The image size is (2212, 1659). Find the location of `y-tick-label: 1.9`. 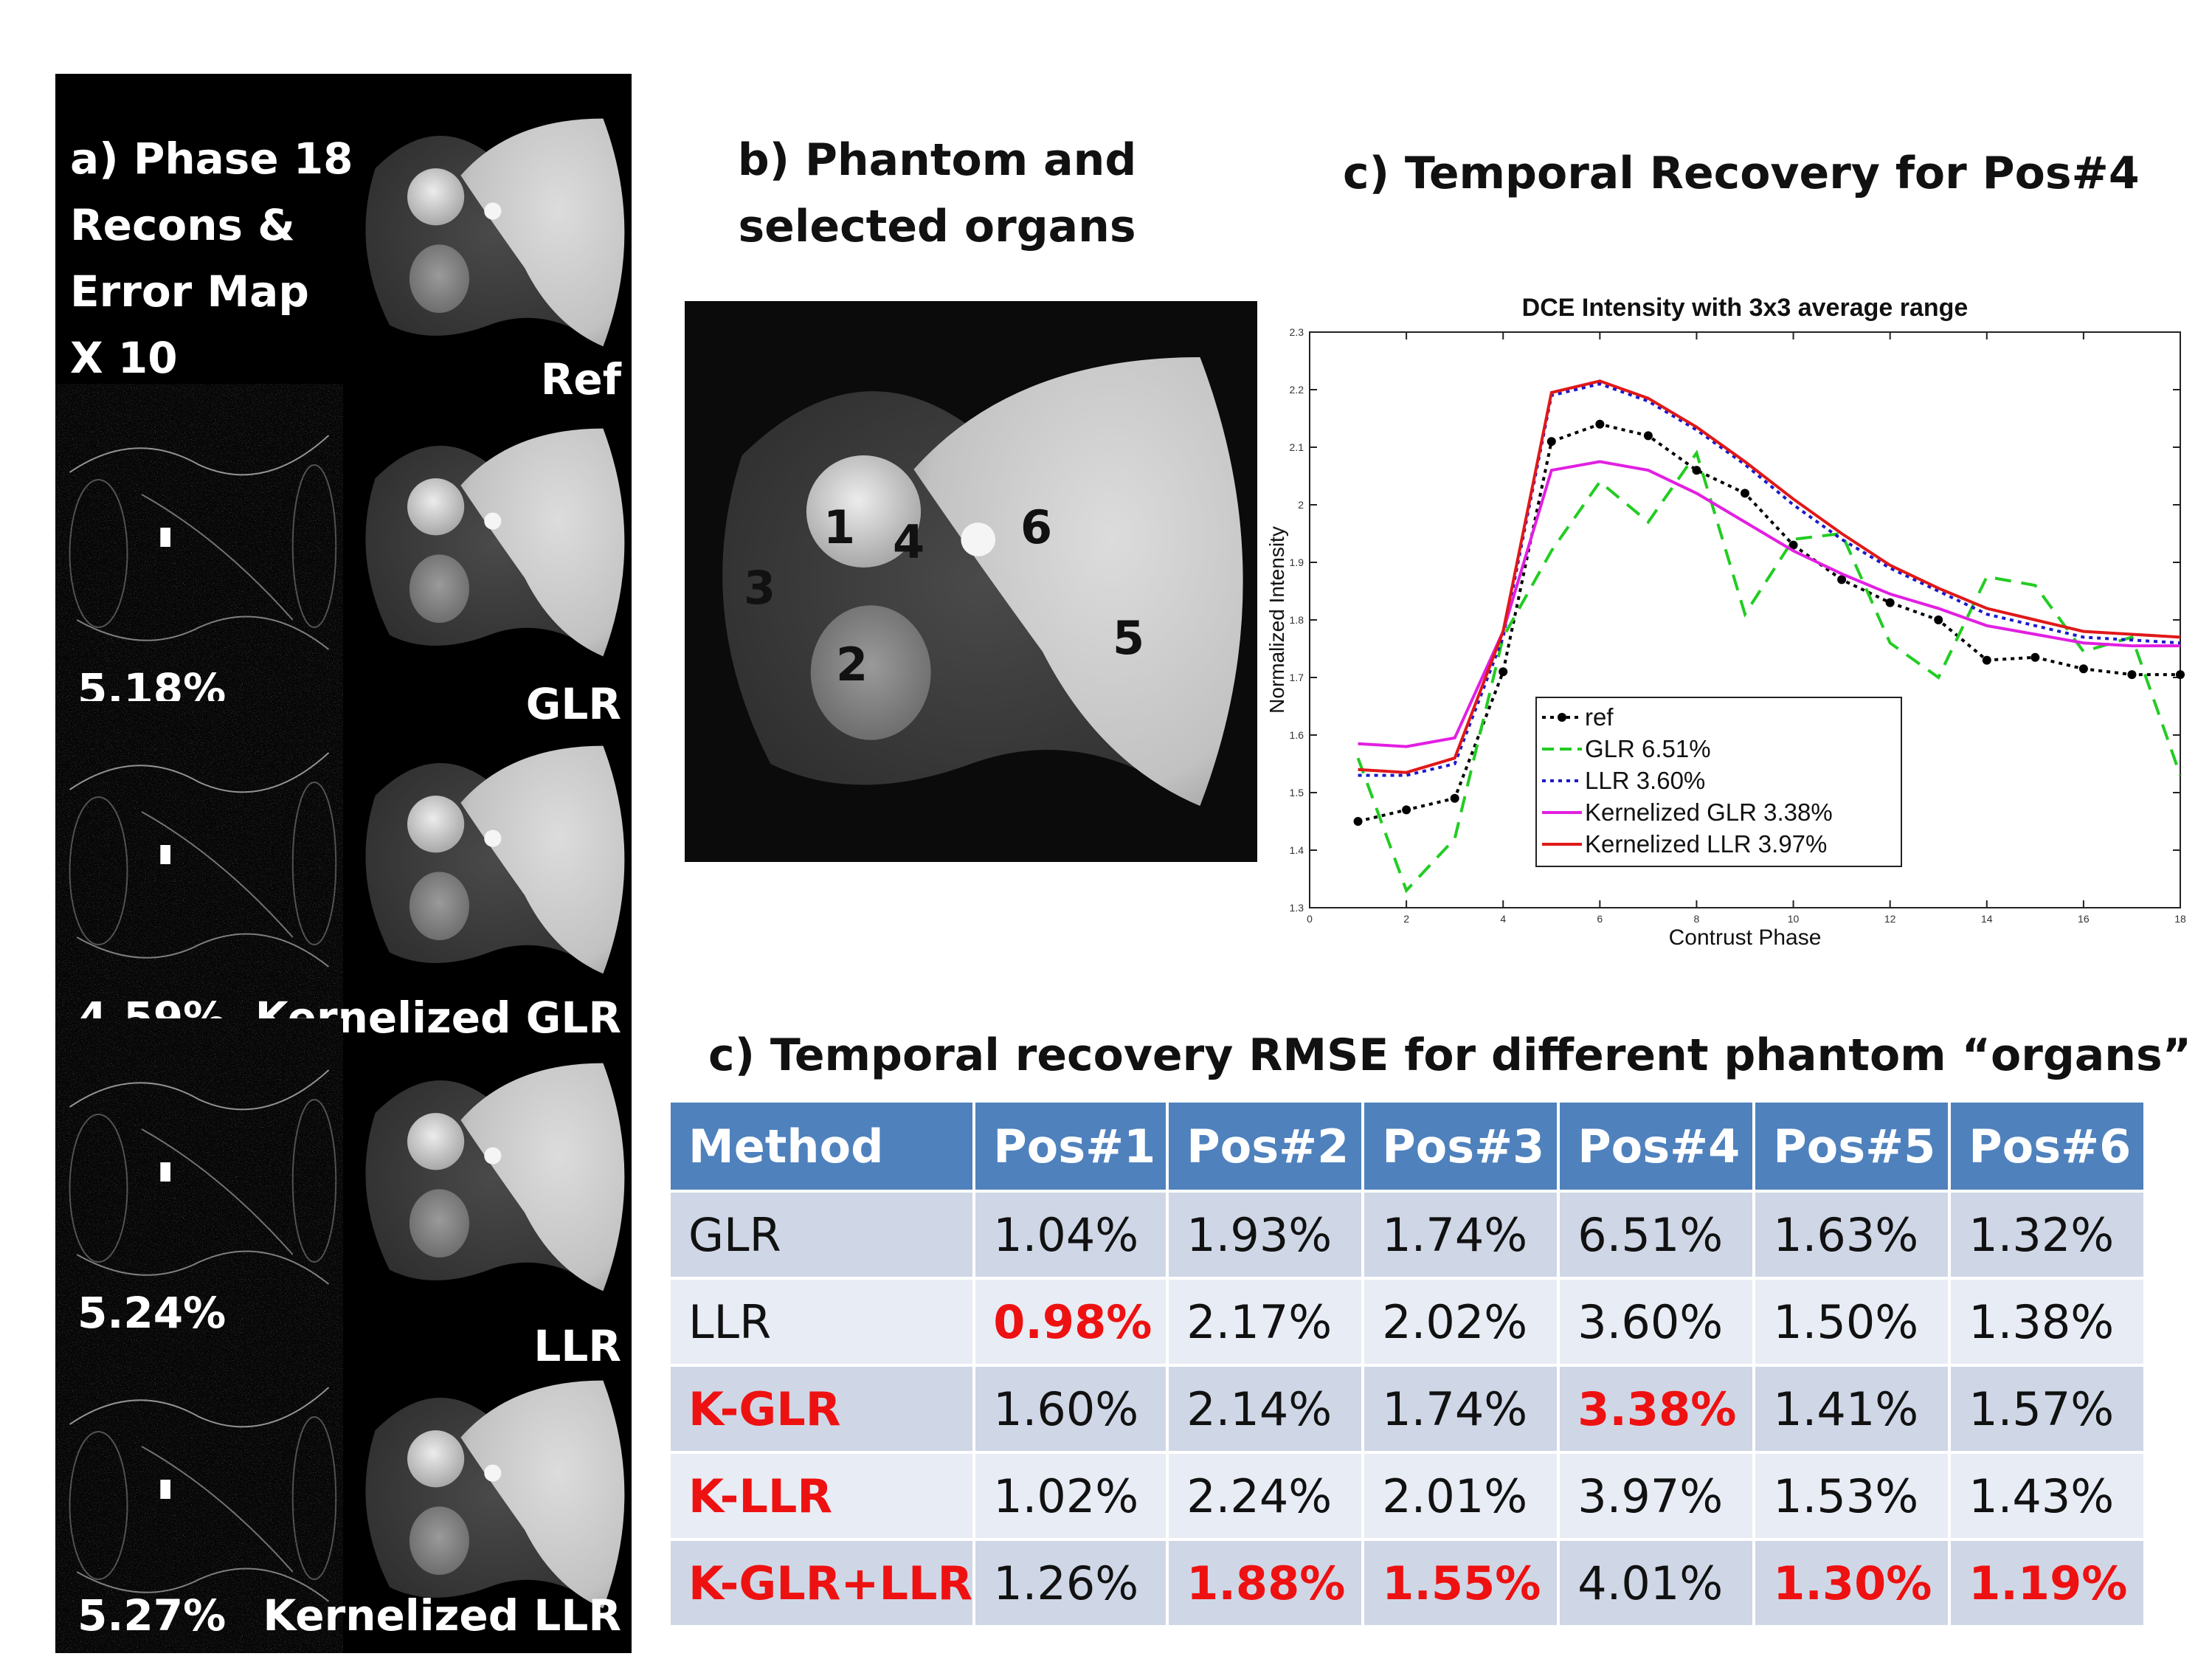

y-tick-label: 1.9 is located at coordinates (1297, 562).